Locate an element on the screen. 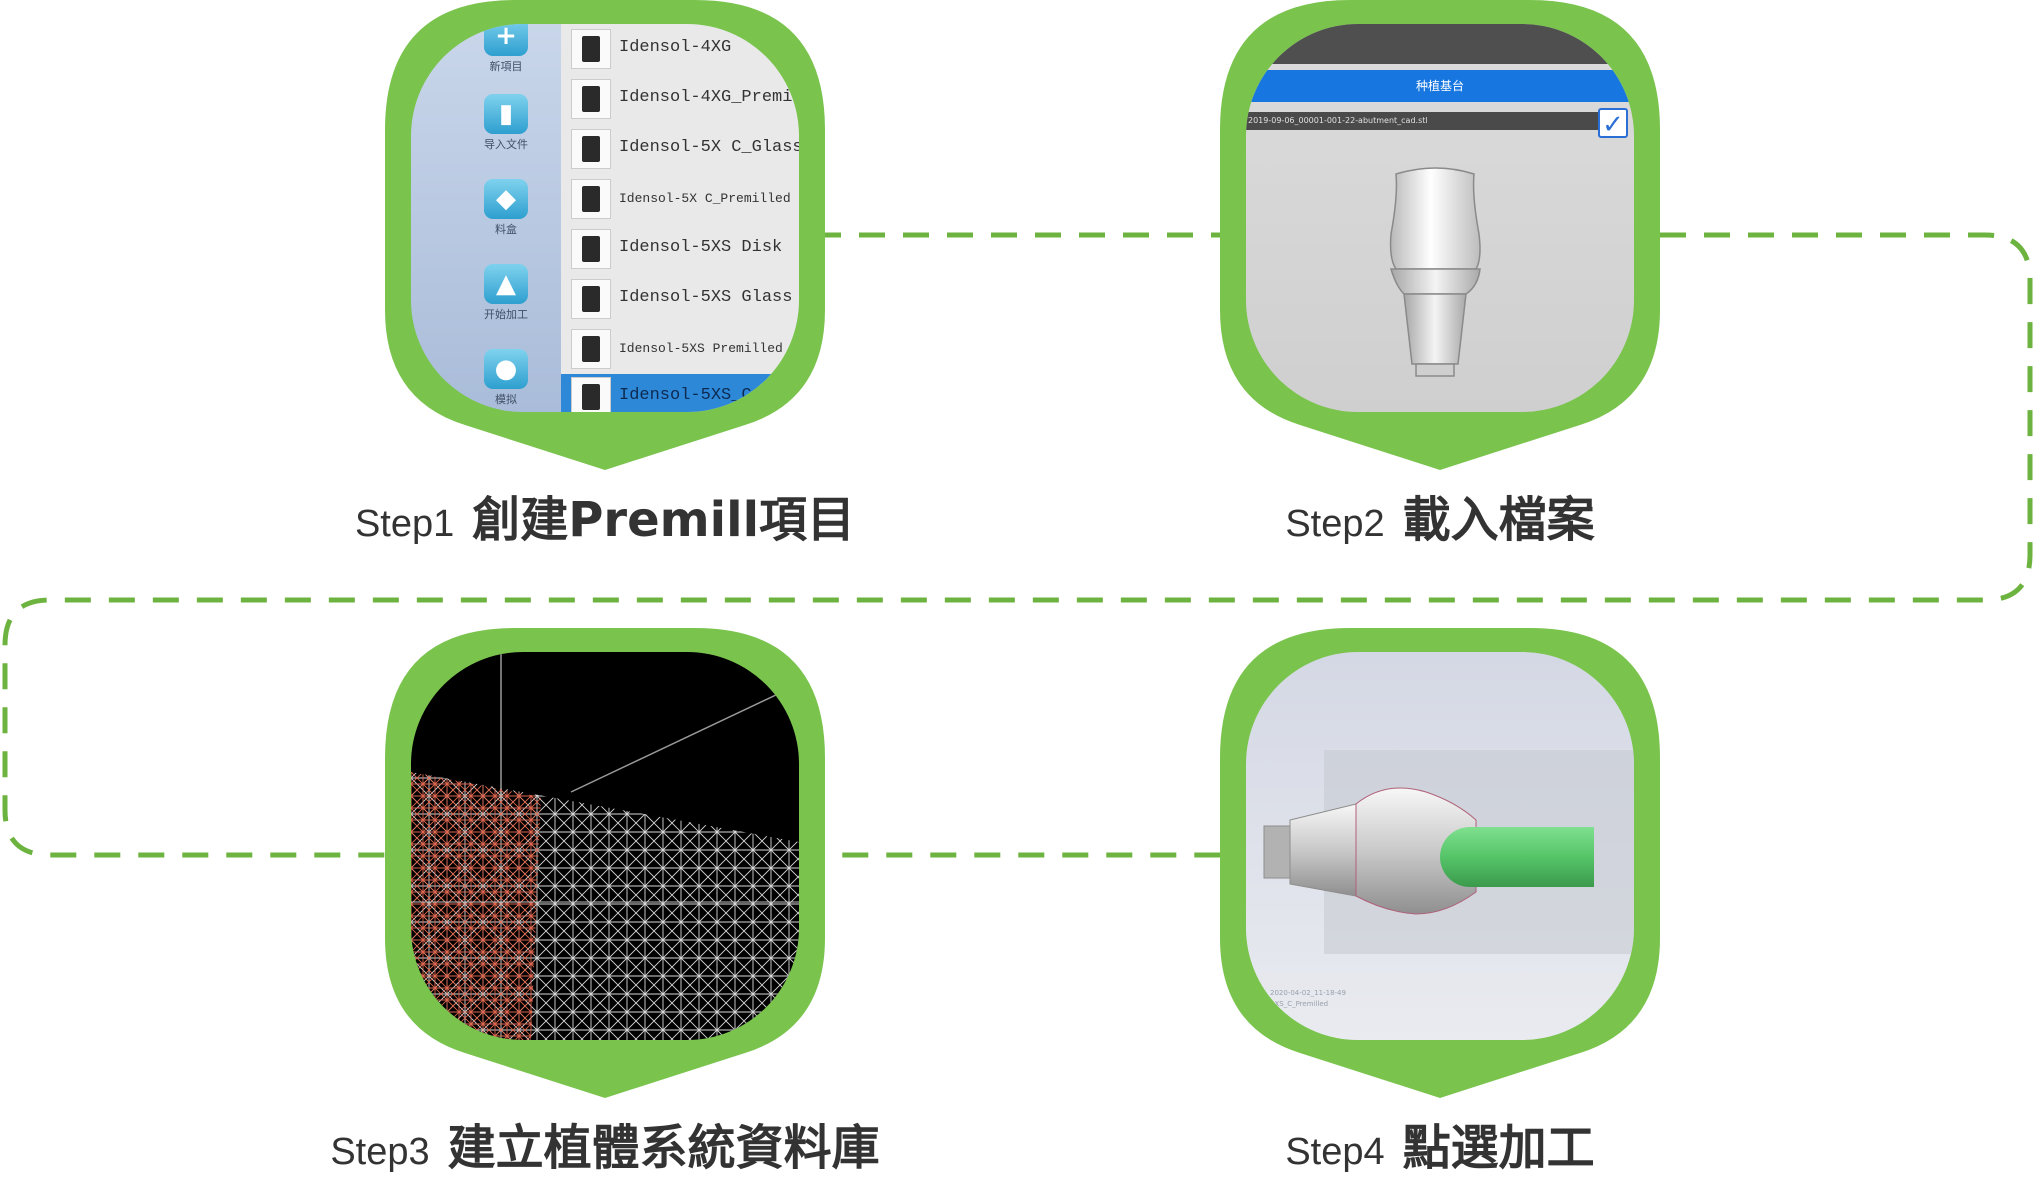  step-label: Step3 is located at coordinates (380, 1152).